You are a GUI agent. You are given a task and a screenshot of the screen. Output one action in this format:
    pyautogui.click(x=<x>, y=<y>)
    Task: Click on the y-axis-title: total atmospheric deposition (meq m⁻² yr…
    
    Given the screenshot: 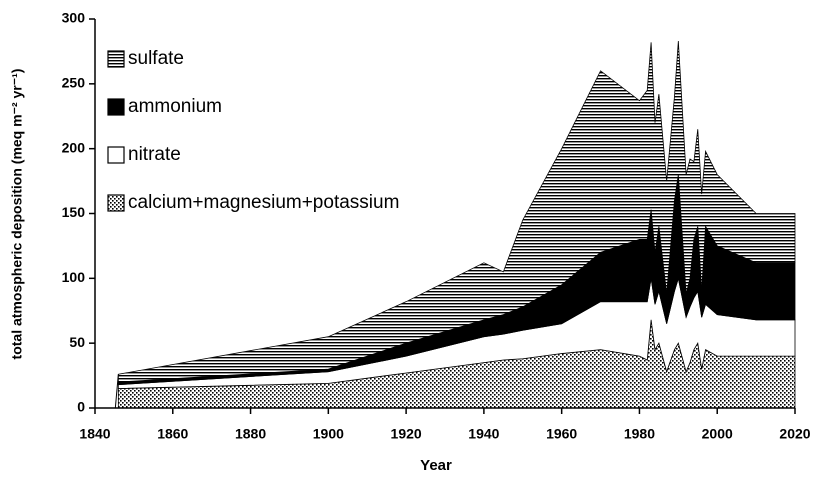 What is the action you would take?
    pyautogui.click(x=17, y=214)
    